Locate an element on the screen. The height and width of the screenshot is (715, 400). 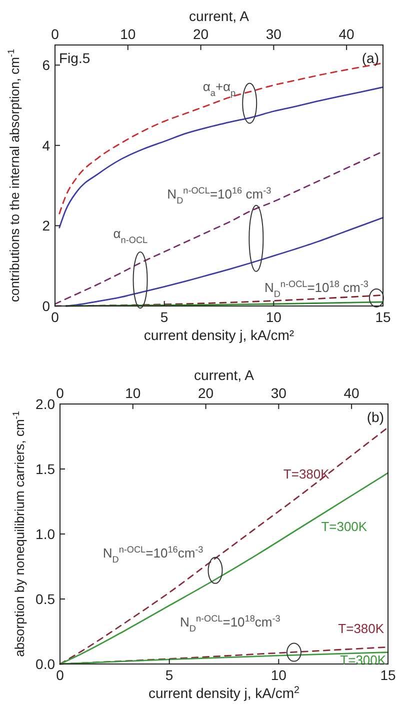
y-tick-label: 6 is located at coordinates (46, 65).